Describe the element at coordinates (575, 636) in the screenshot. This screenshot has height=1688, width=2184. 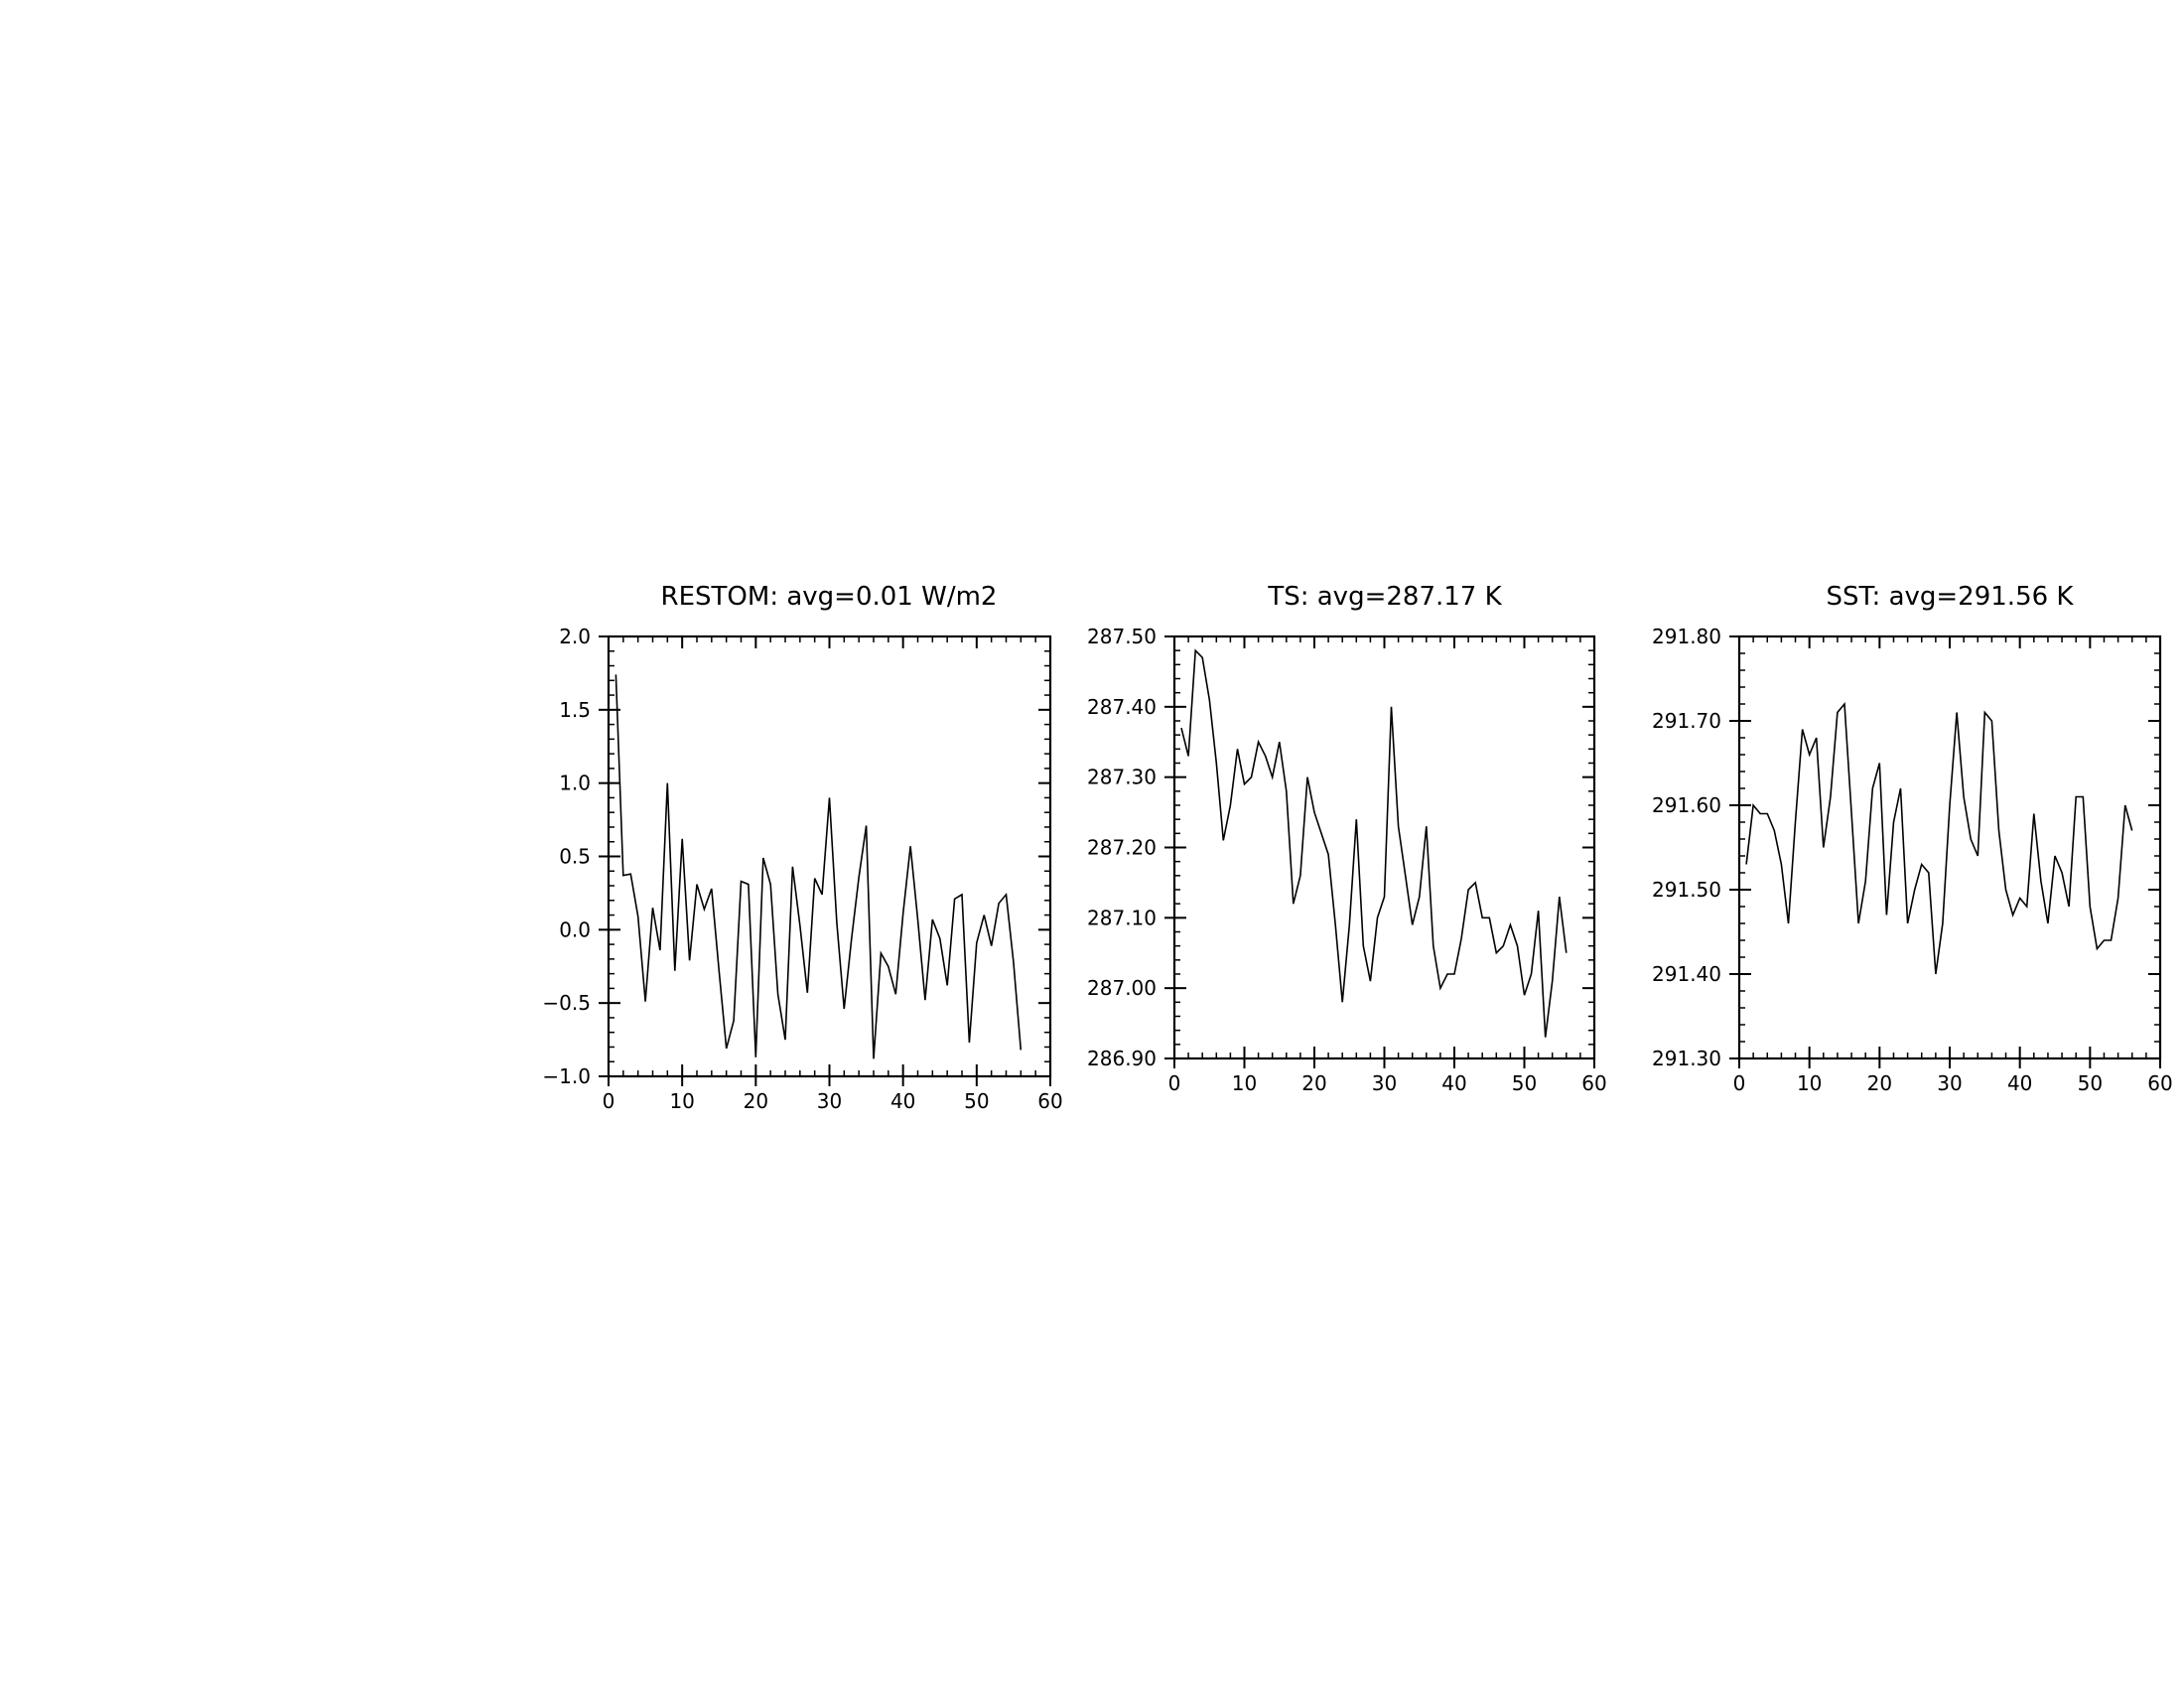
I see `restom-y-tick-label: 2.0` at that location.